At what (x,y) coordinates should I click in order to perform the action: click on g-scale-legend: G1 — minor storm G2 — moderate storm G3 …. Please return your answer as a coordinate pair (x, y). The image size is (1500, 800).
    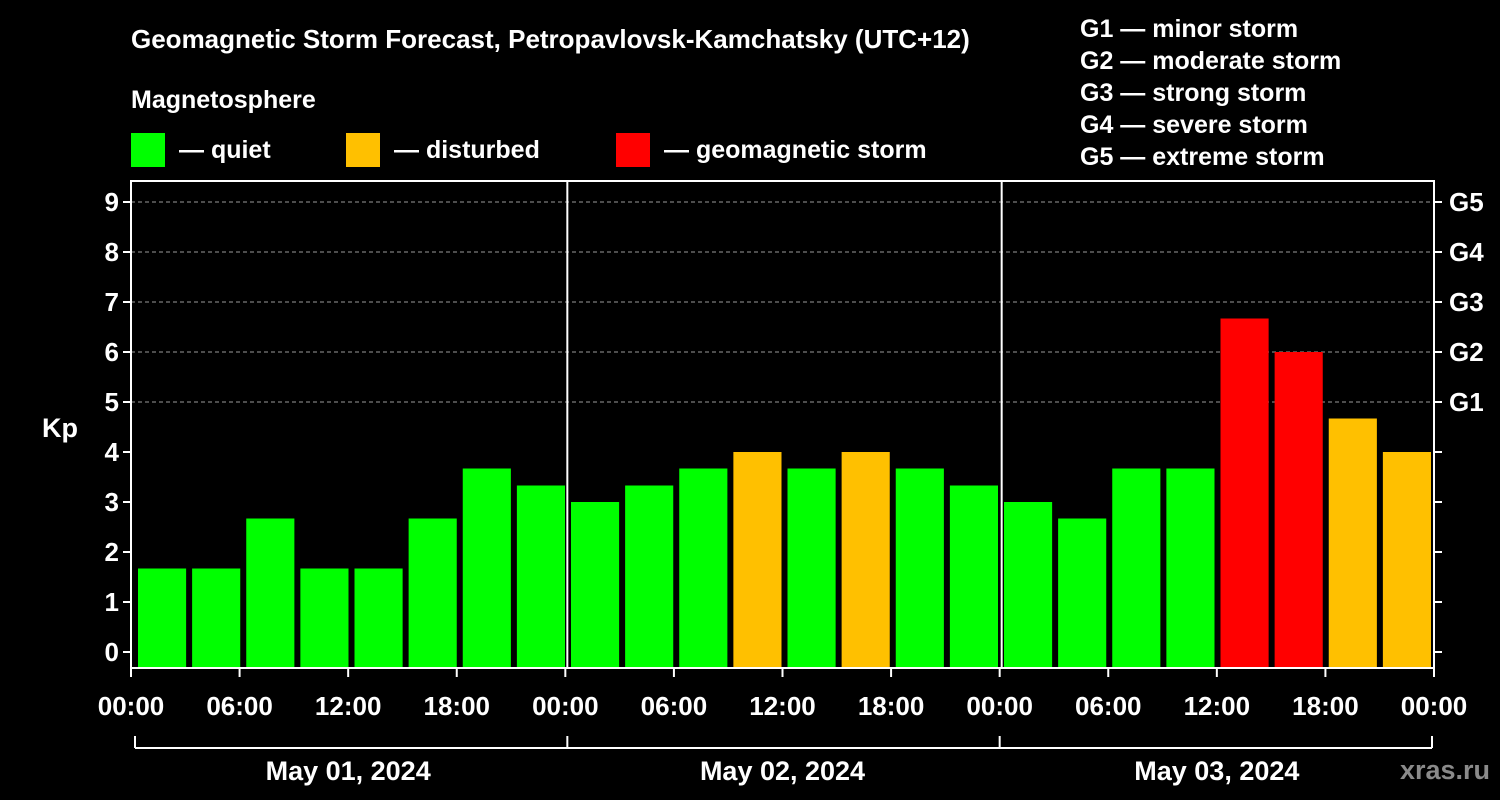
    Looking at the image, I should click on (1210, 93).